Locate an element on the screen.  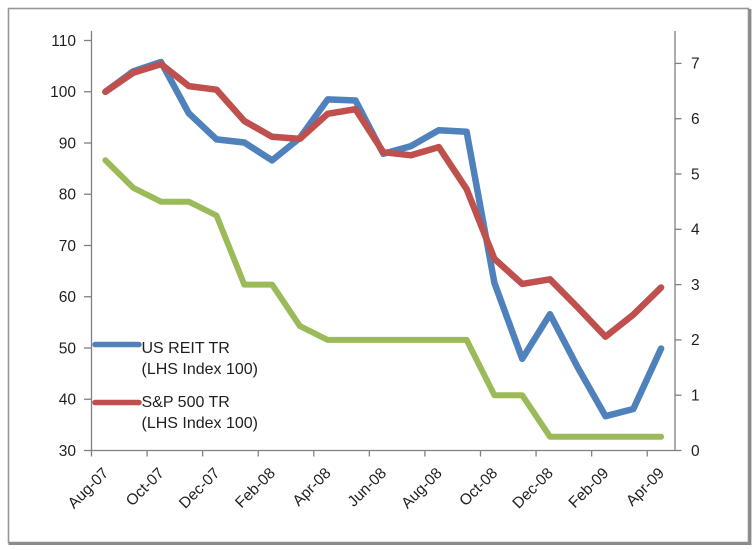
y-axis-left-labels: 110 100 90 80 70 60 50 40 30 is located at coordinates (71, 246).